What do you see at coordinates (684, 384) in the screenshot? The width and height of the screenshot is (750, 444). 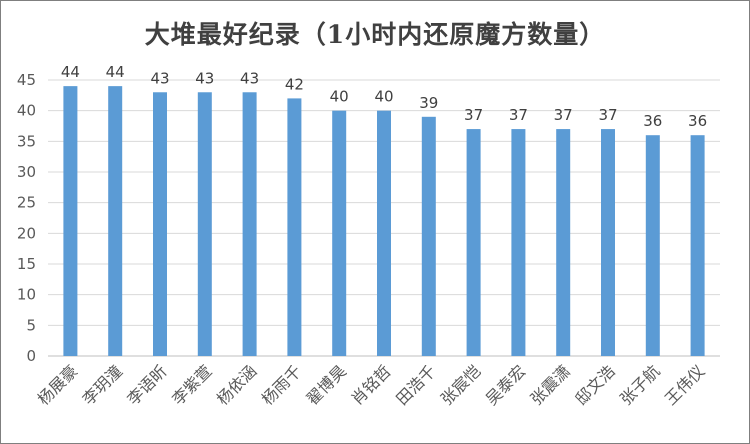 I see `x-tick-label: 王伟仪` at bounding box center [684, 384].